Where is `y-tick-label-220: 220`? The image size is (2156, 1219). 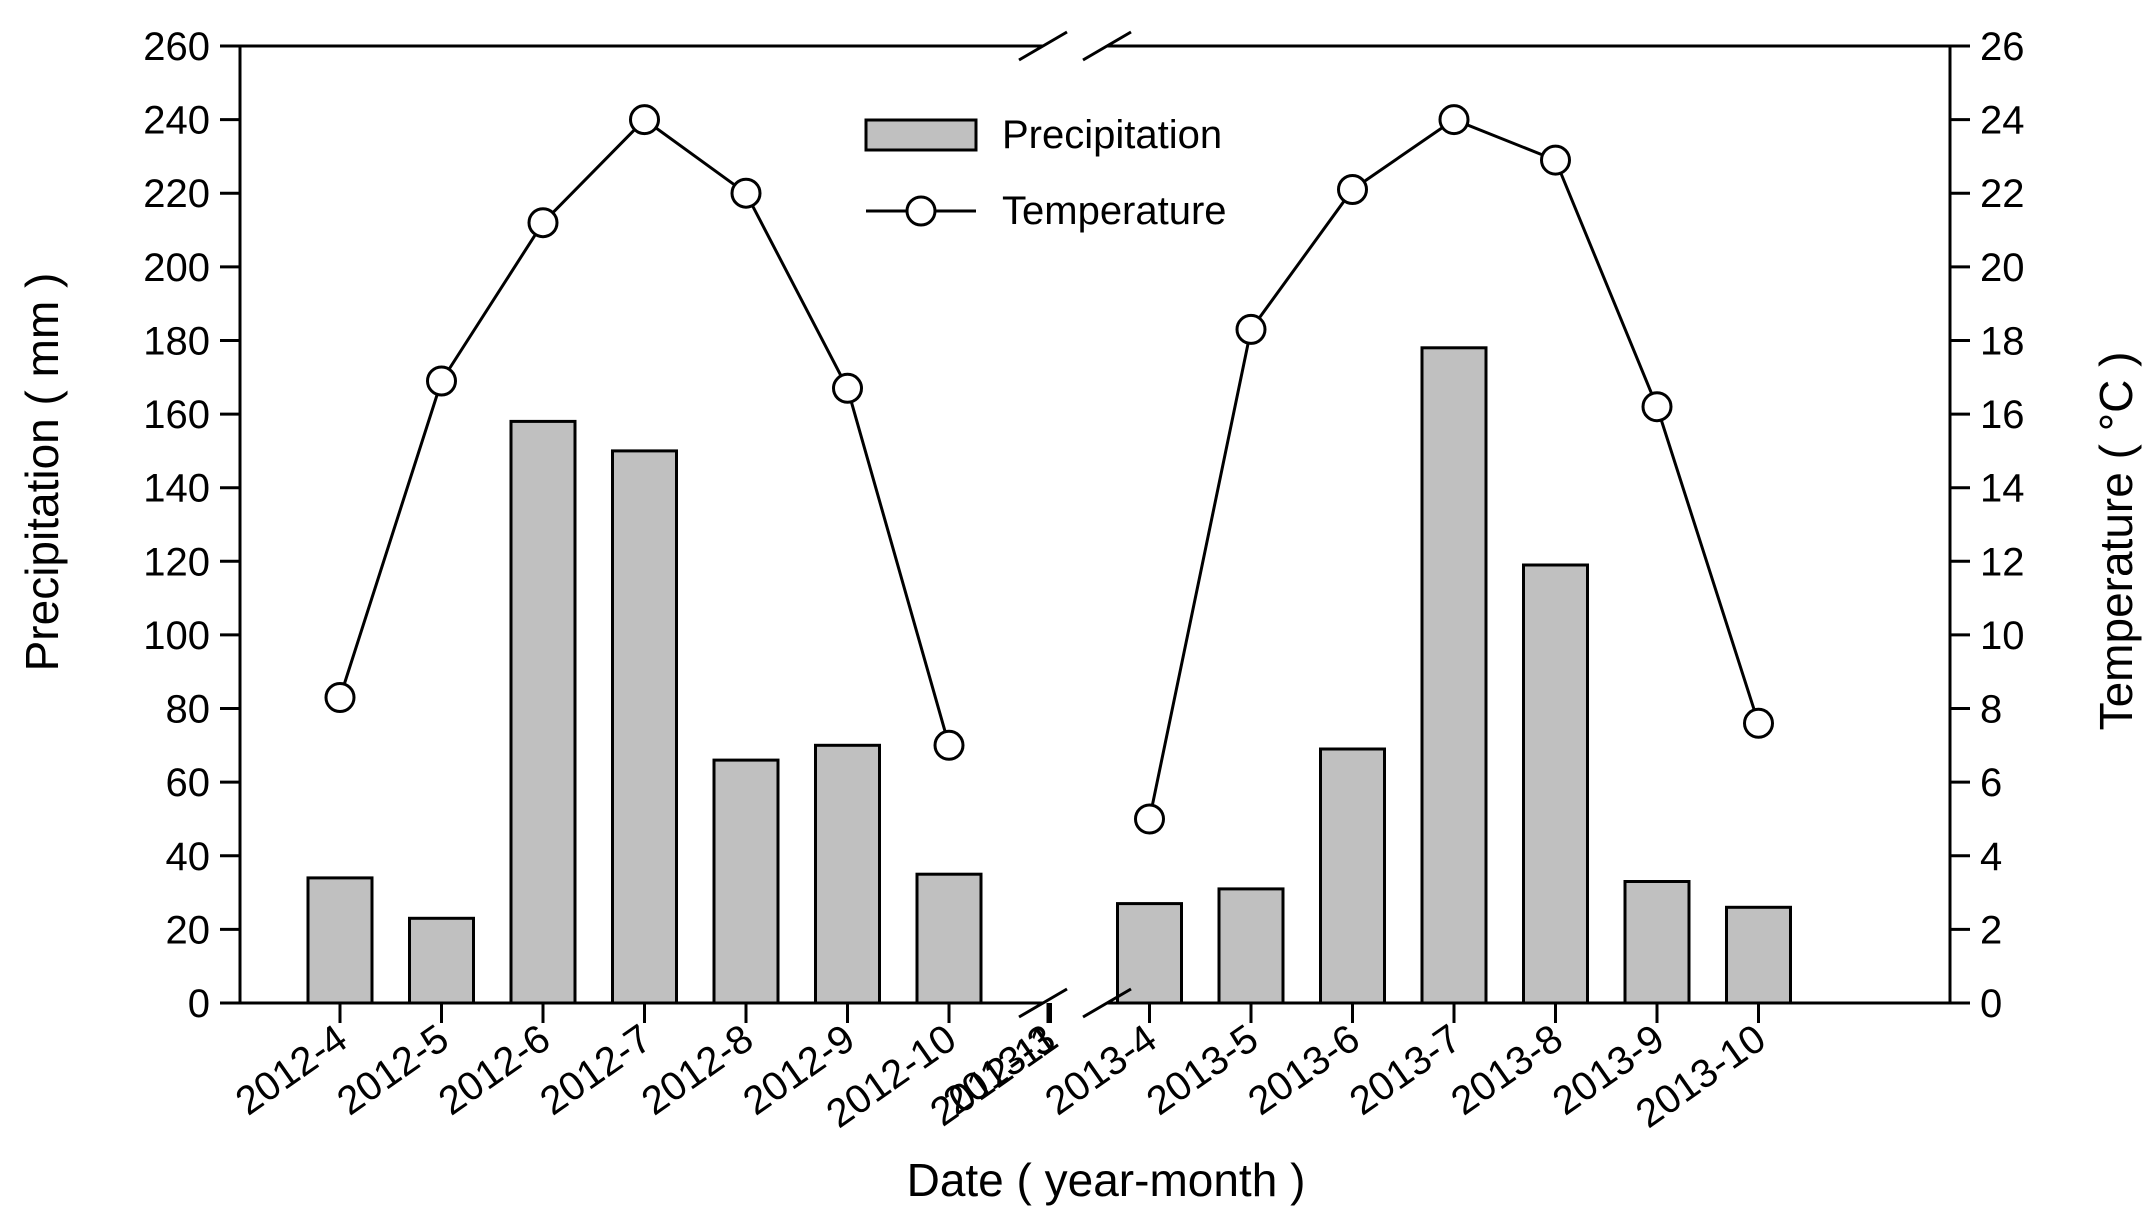
y-tick-label-220: 220 is located at coordinates (176, 194).